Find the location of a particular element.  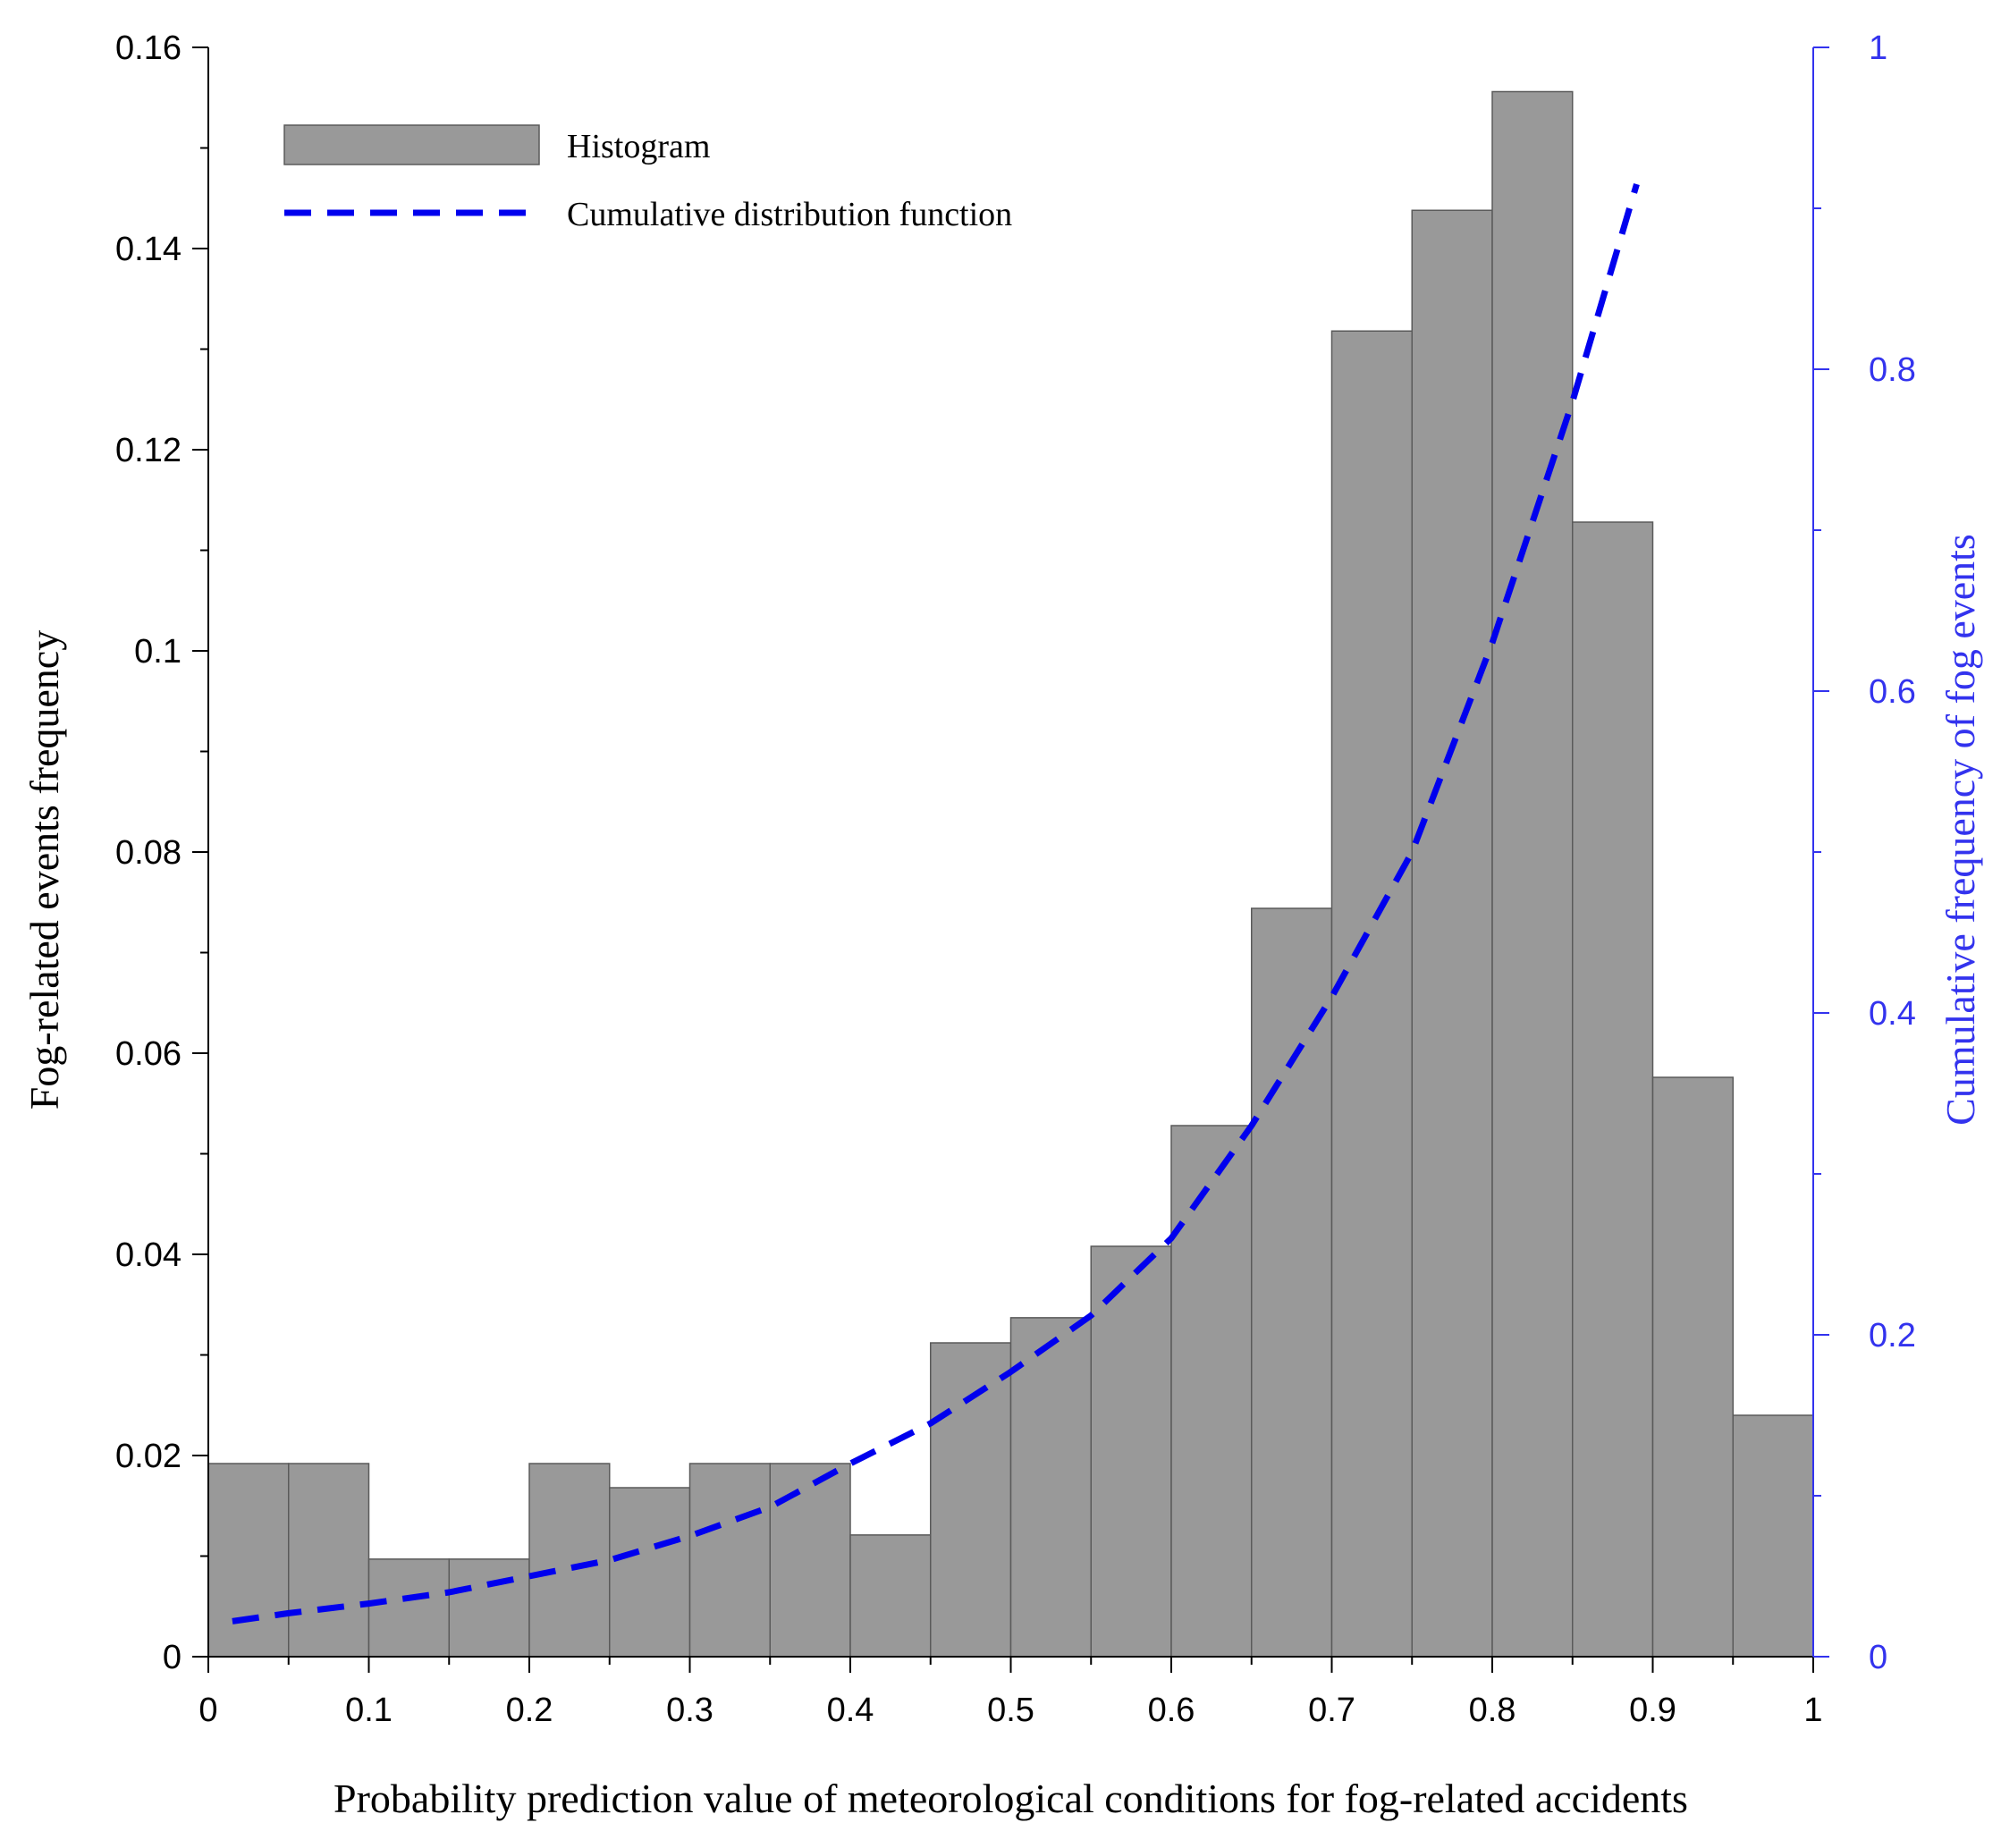

y2-tick-label: 0.6 is located at coordinates (1893, 692).